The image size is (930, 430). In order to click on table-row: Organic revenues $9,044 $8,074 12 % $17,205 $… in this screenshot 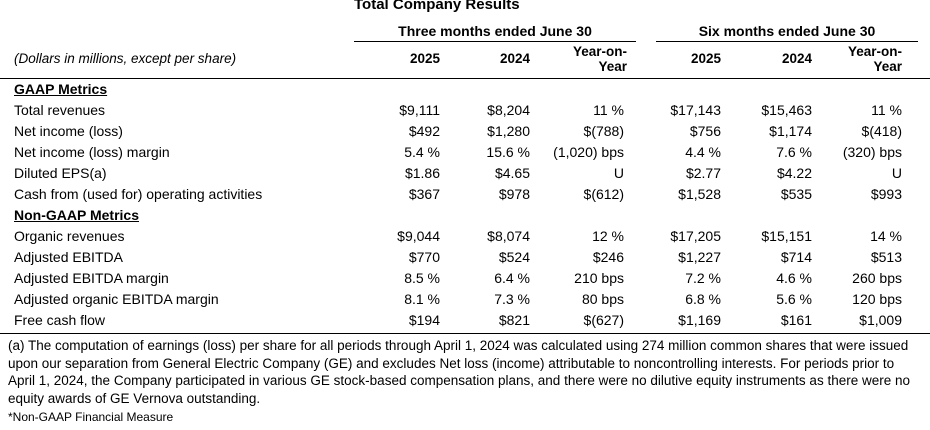, I will do `click(465, 236)`.